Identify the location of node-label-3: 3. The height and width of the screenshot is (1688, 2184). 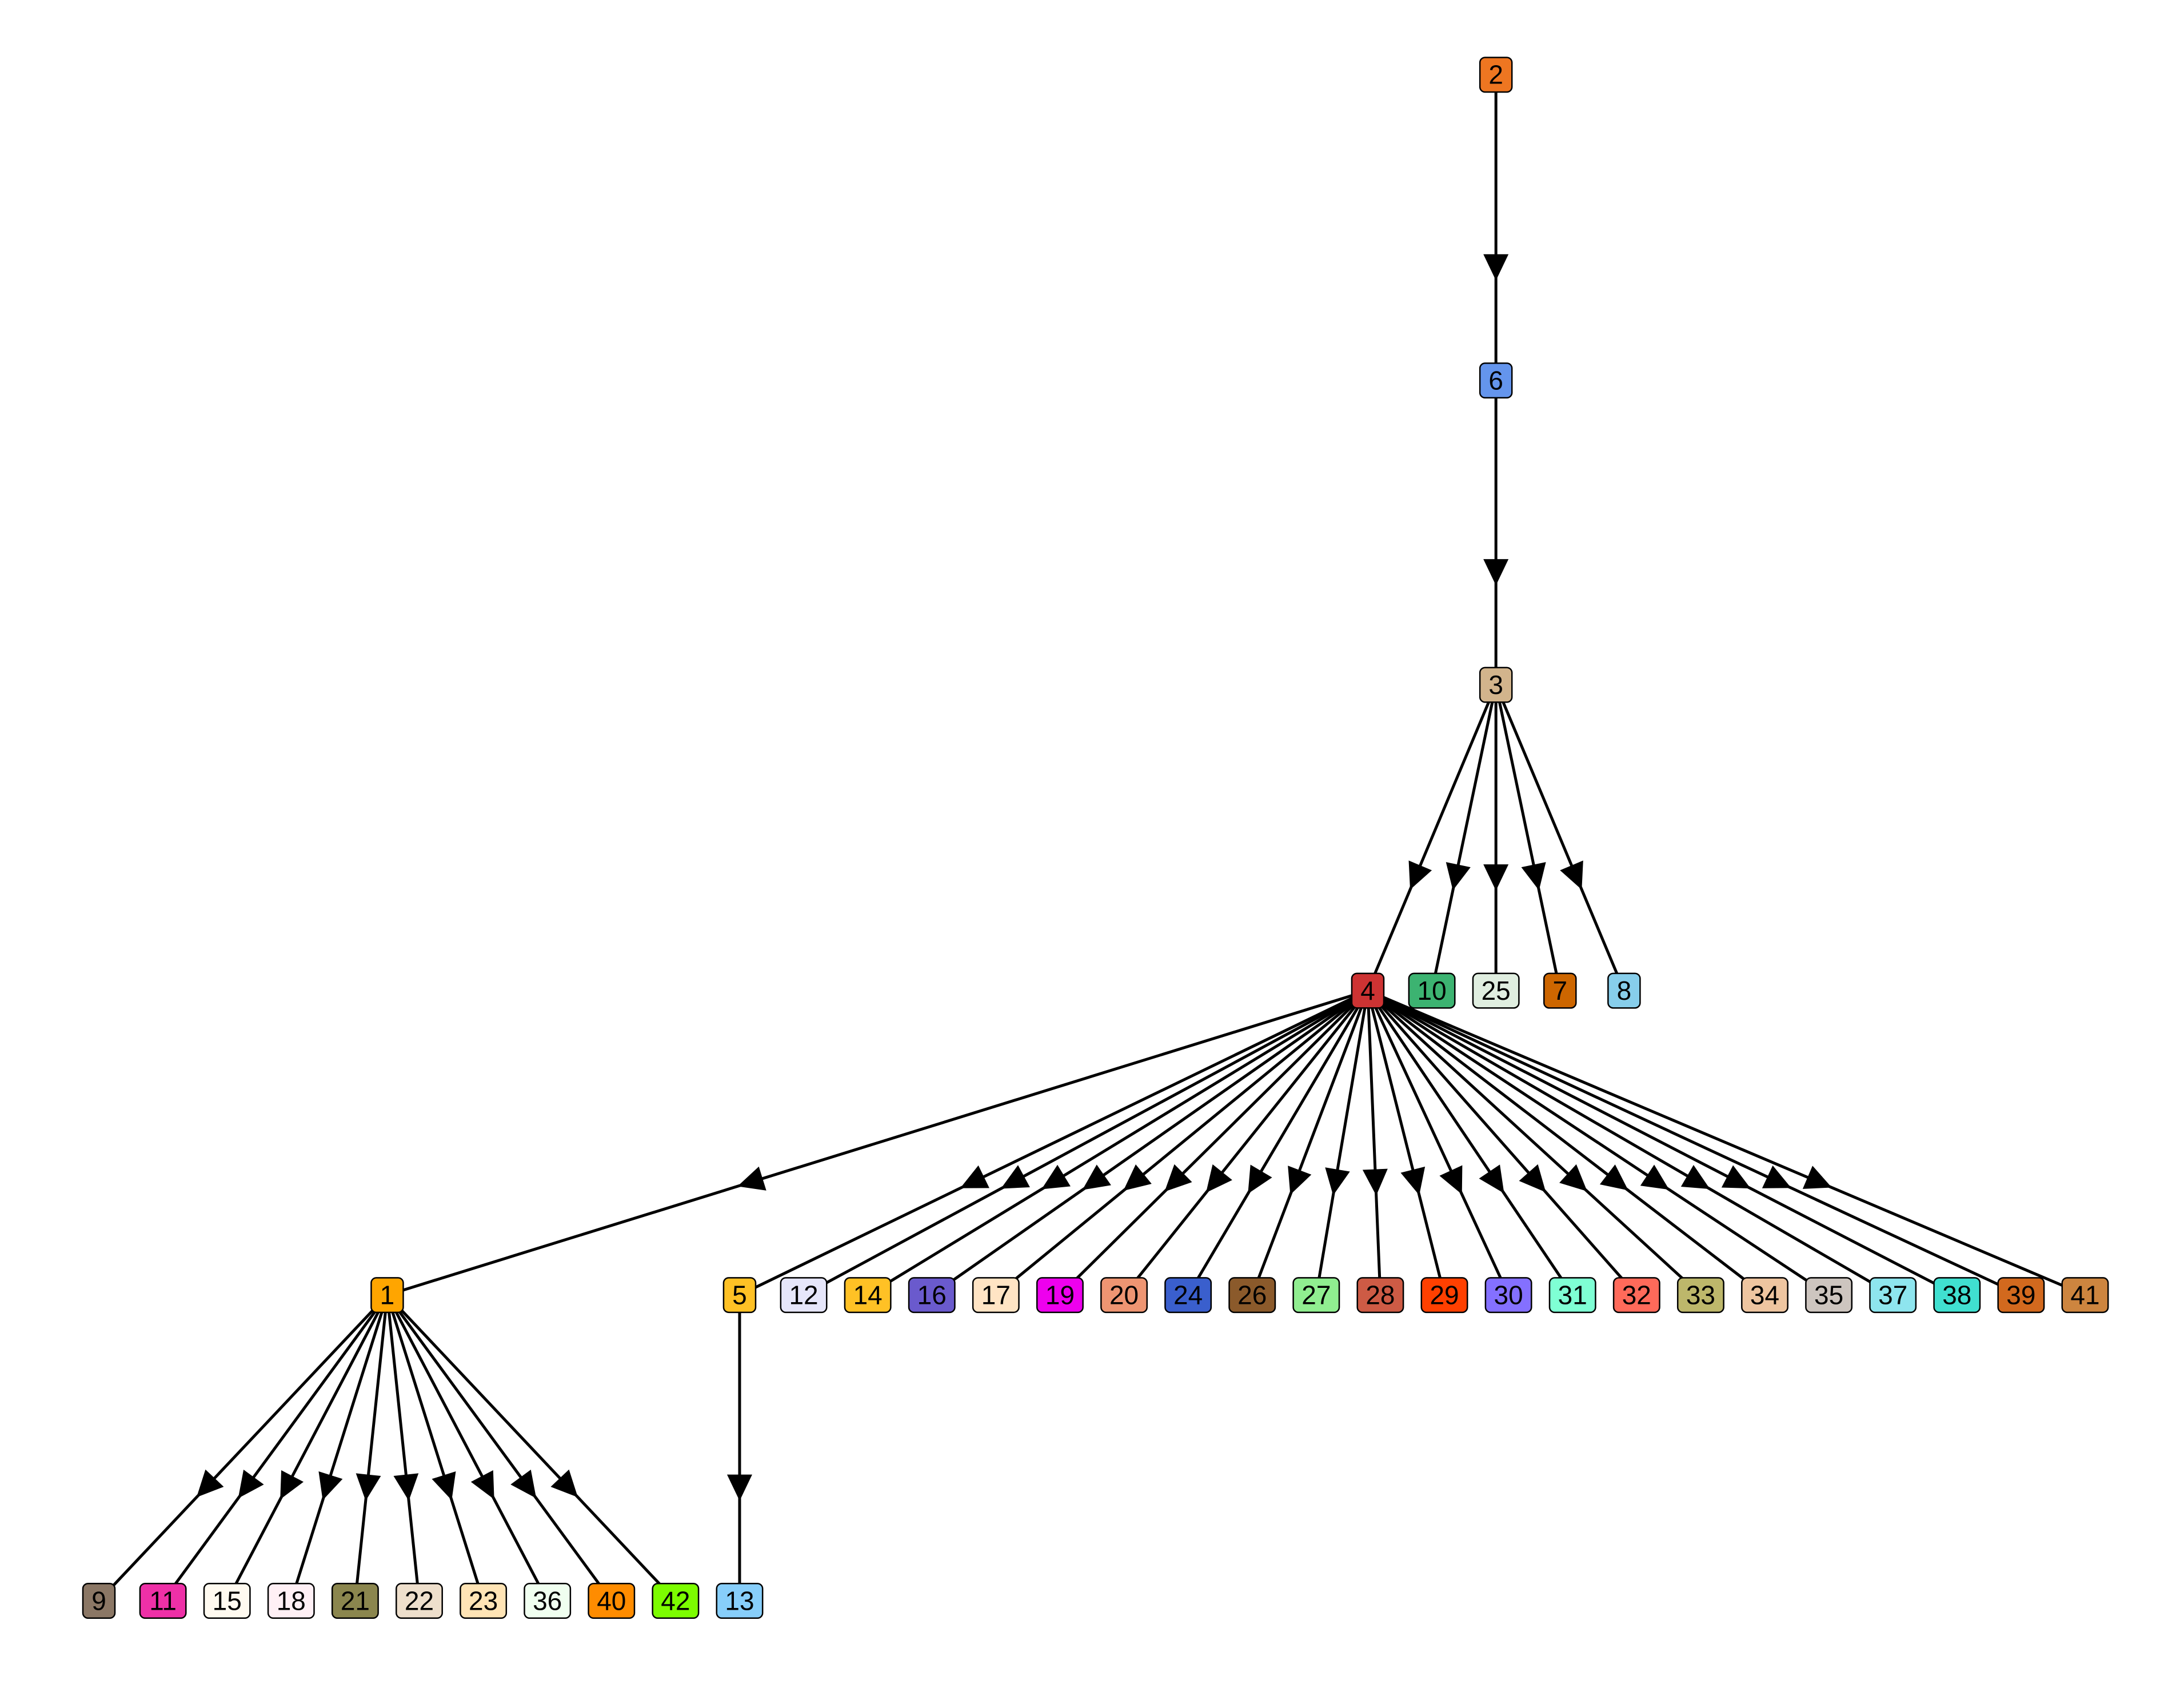
(1495, 685).